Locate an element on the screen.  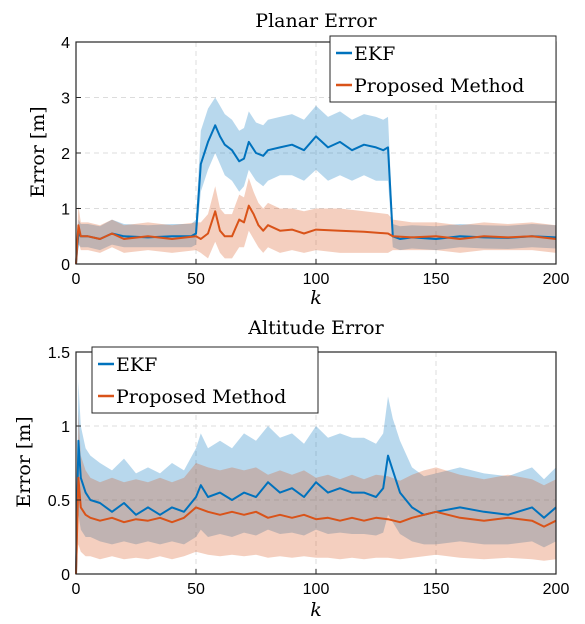
band-proposed is located at coordinates (316, 221).